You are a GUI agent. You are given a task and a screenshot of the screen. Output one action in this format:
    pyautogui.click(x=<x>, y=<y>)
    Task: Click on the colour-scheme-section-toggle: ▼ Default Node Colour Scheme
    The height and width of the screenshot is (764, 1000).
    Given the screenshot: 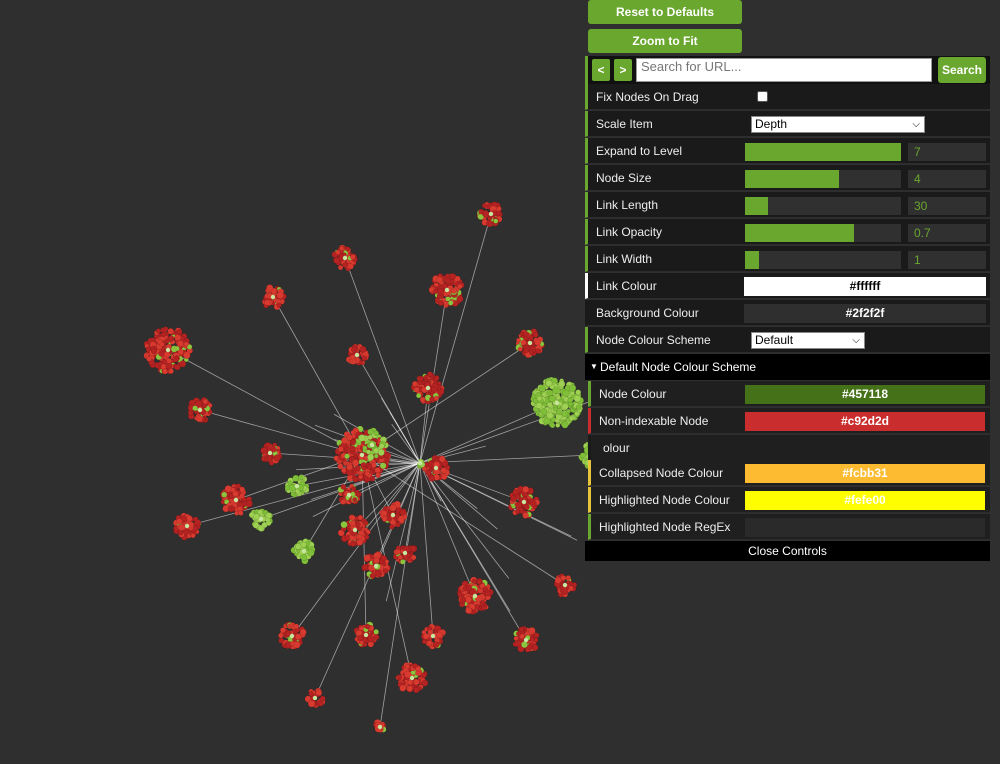 What is the action you would take?
    pyautogui.click(x=787, y=367)
    